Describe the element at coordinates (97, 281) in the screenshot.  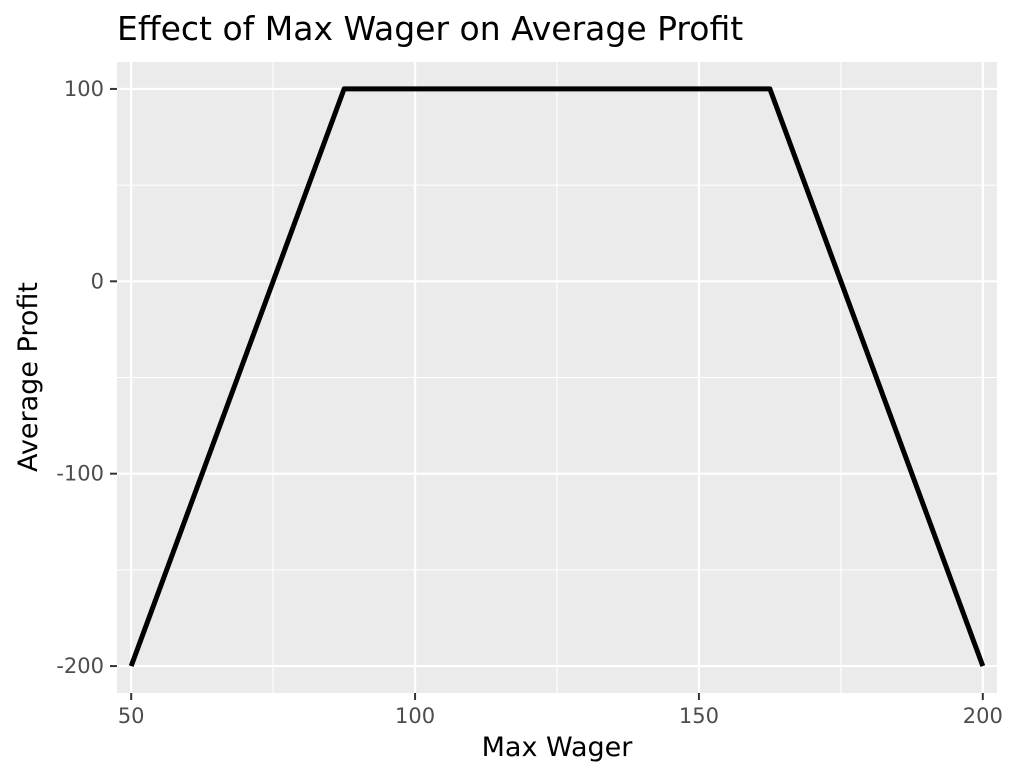
I see `y-tick-label: 0` at that location.